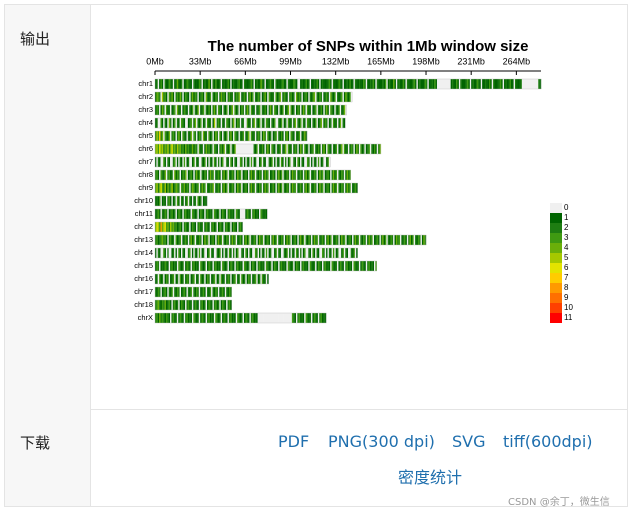  Describe the element at coordinates (430, 477) in the screenshot. I see `density-link: 密度统计` at that location.